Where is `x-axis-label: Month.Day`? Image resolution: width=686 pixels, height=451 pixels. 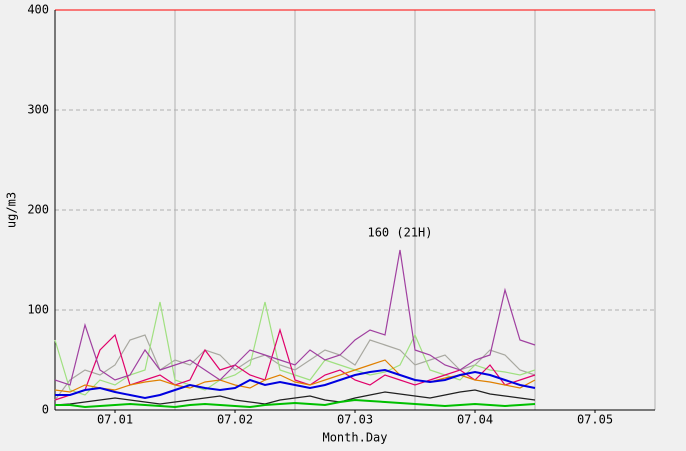
x-axis-label: Month.Day is located at coordinates (354, 438).